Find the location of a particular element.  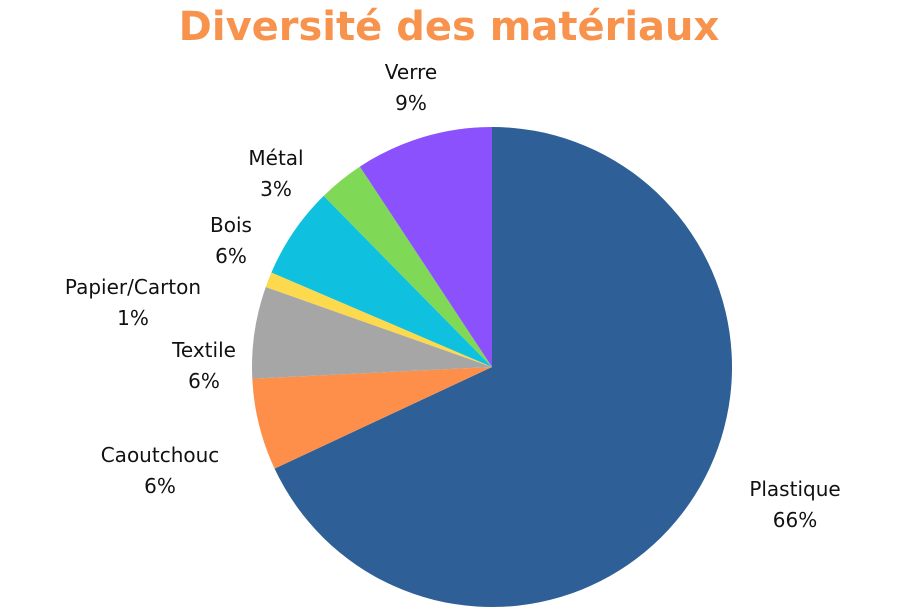

slice-verre is located at coordinates (425, 247).